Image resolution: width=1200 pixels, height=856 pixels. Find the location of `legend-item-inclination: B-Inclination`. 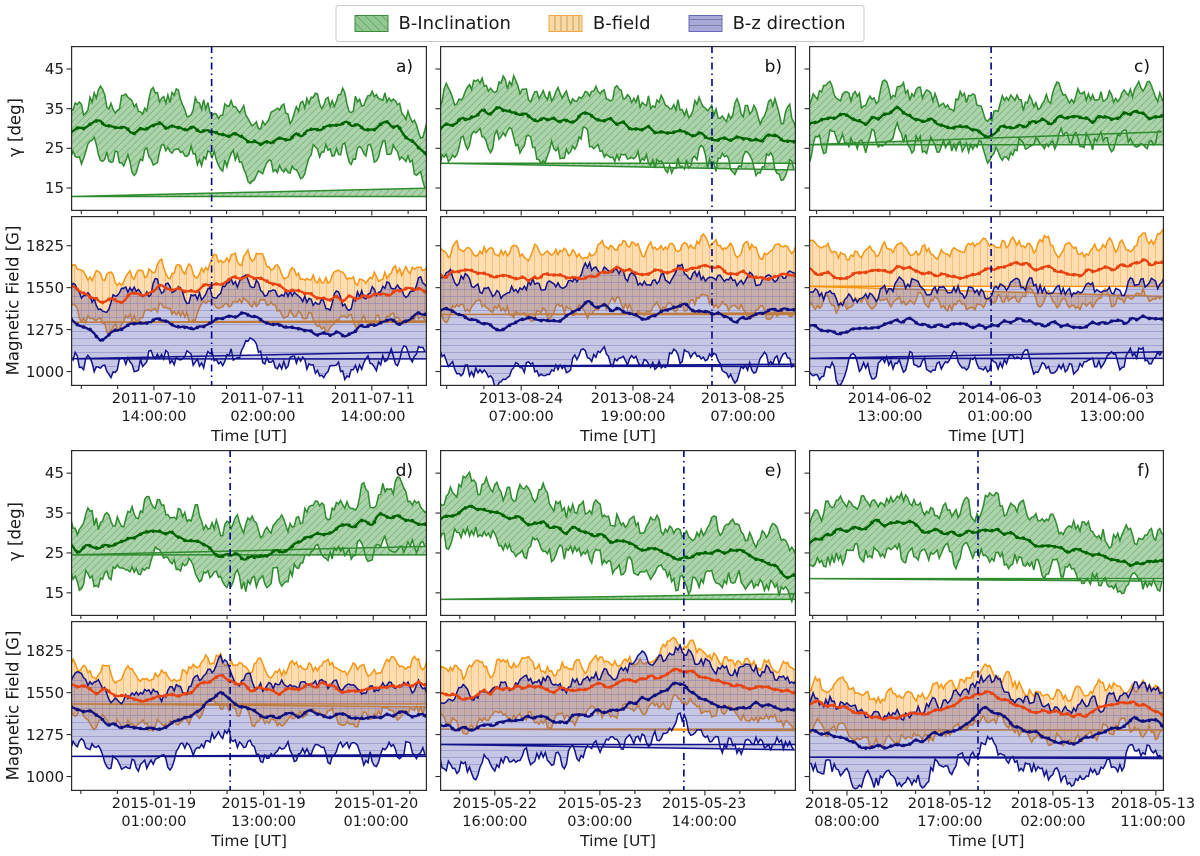

legend-item-inclination: B-Inclination is located at coordinates (432, 23).